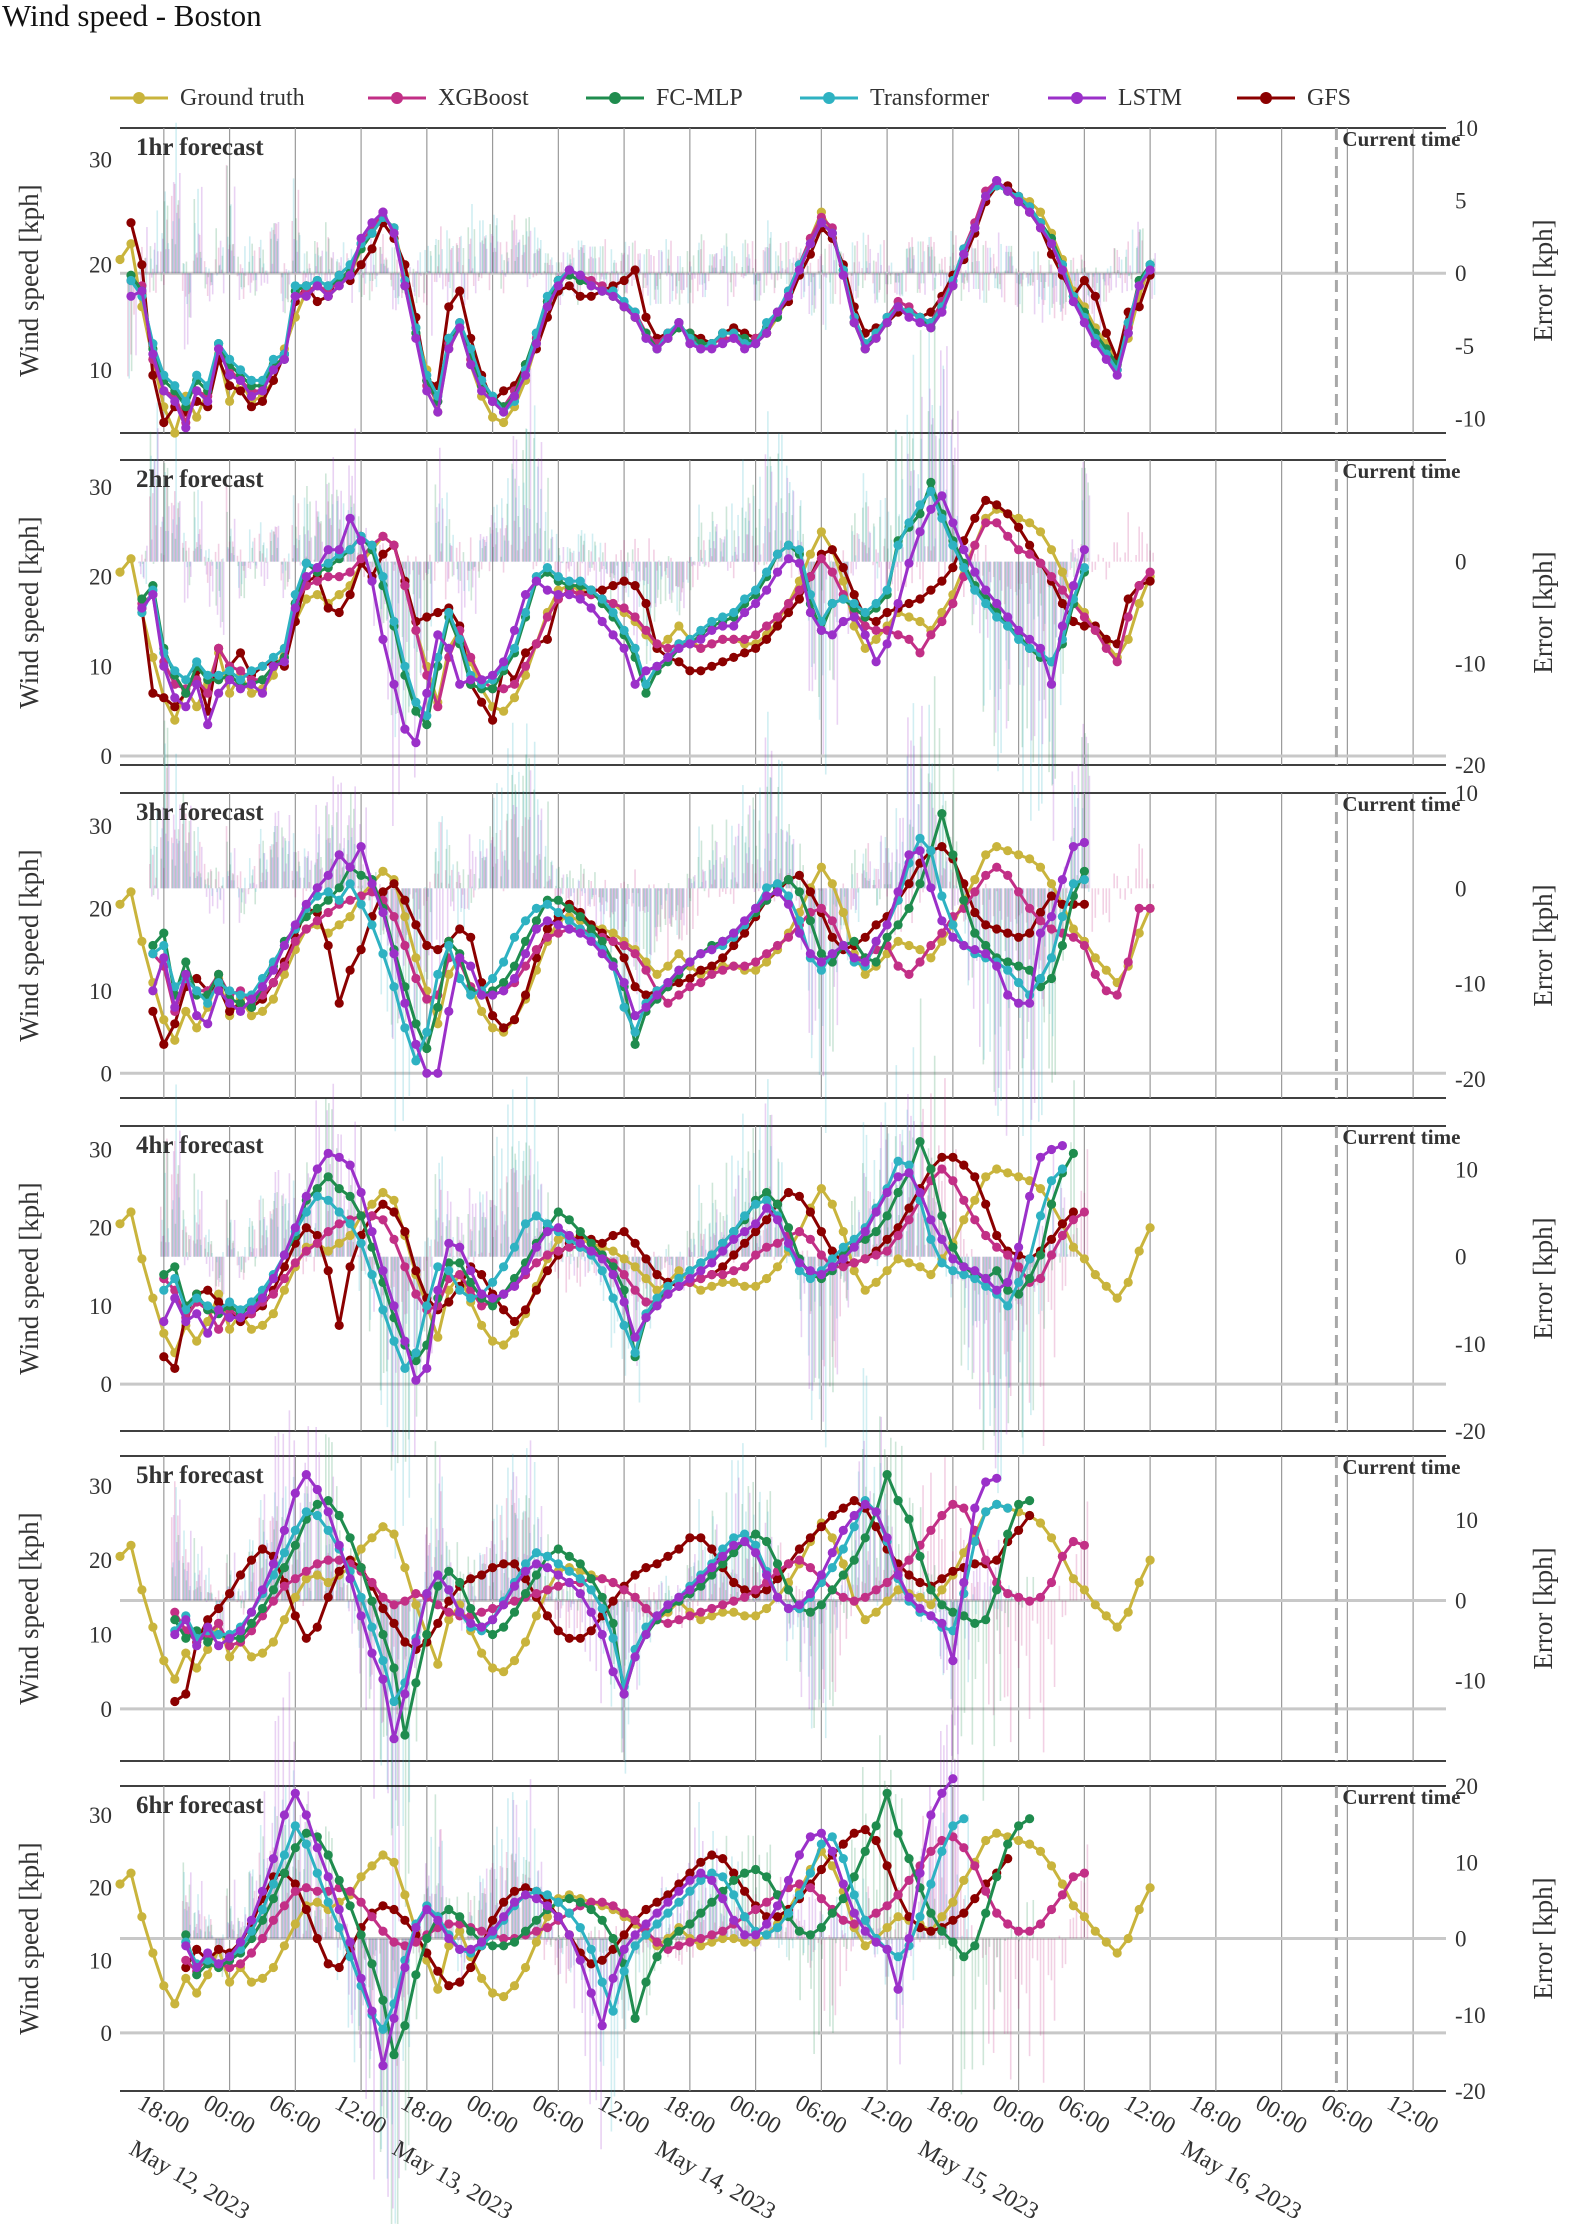 The image size is (1570, 2224). Describe the element at coordinates (447, 98) in the screenshot. I see `legend-item-xgboost: XGBoost` at that location.